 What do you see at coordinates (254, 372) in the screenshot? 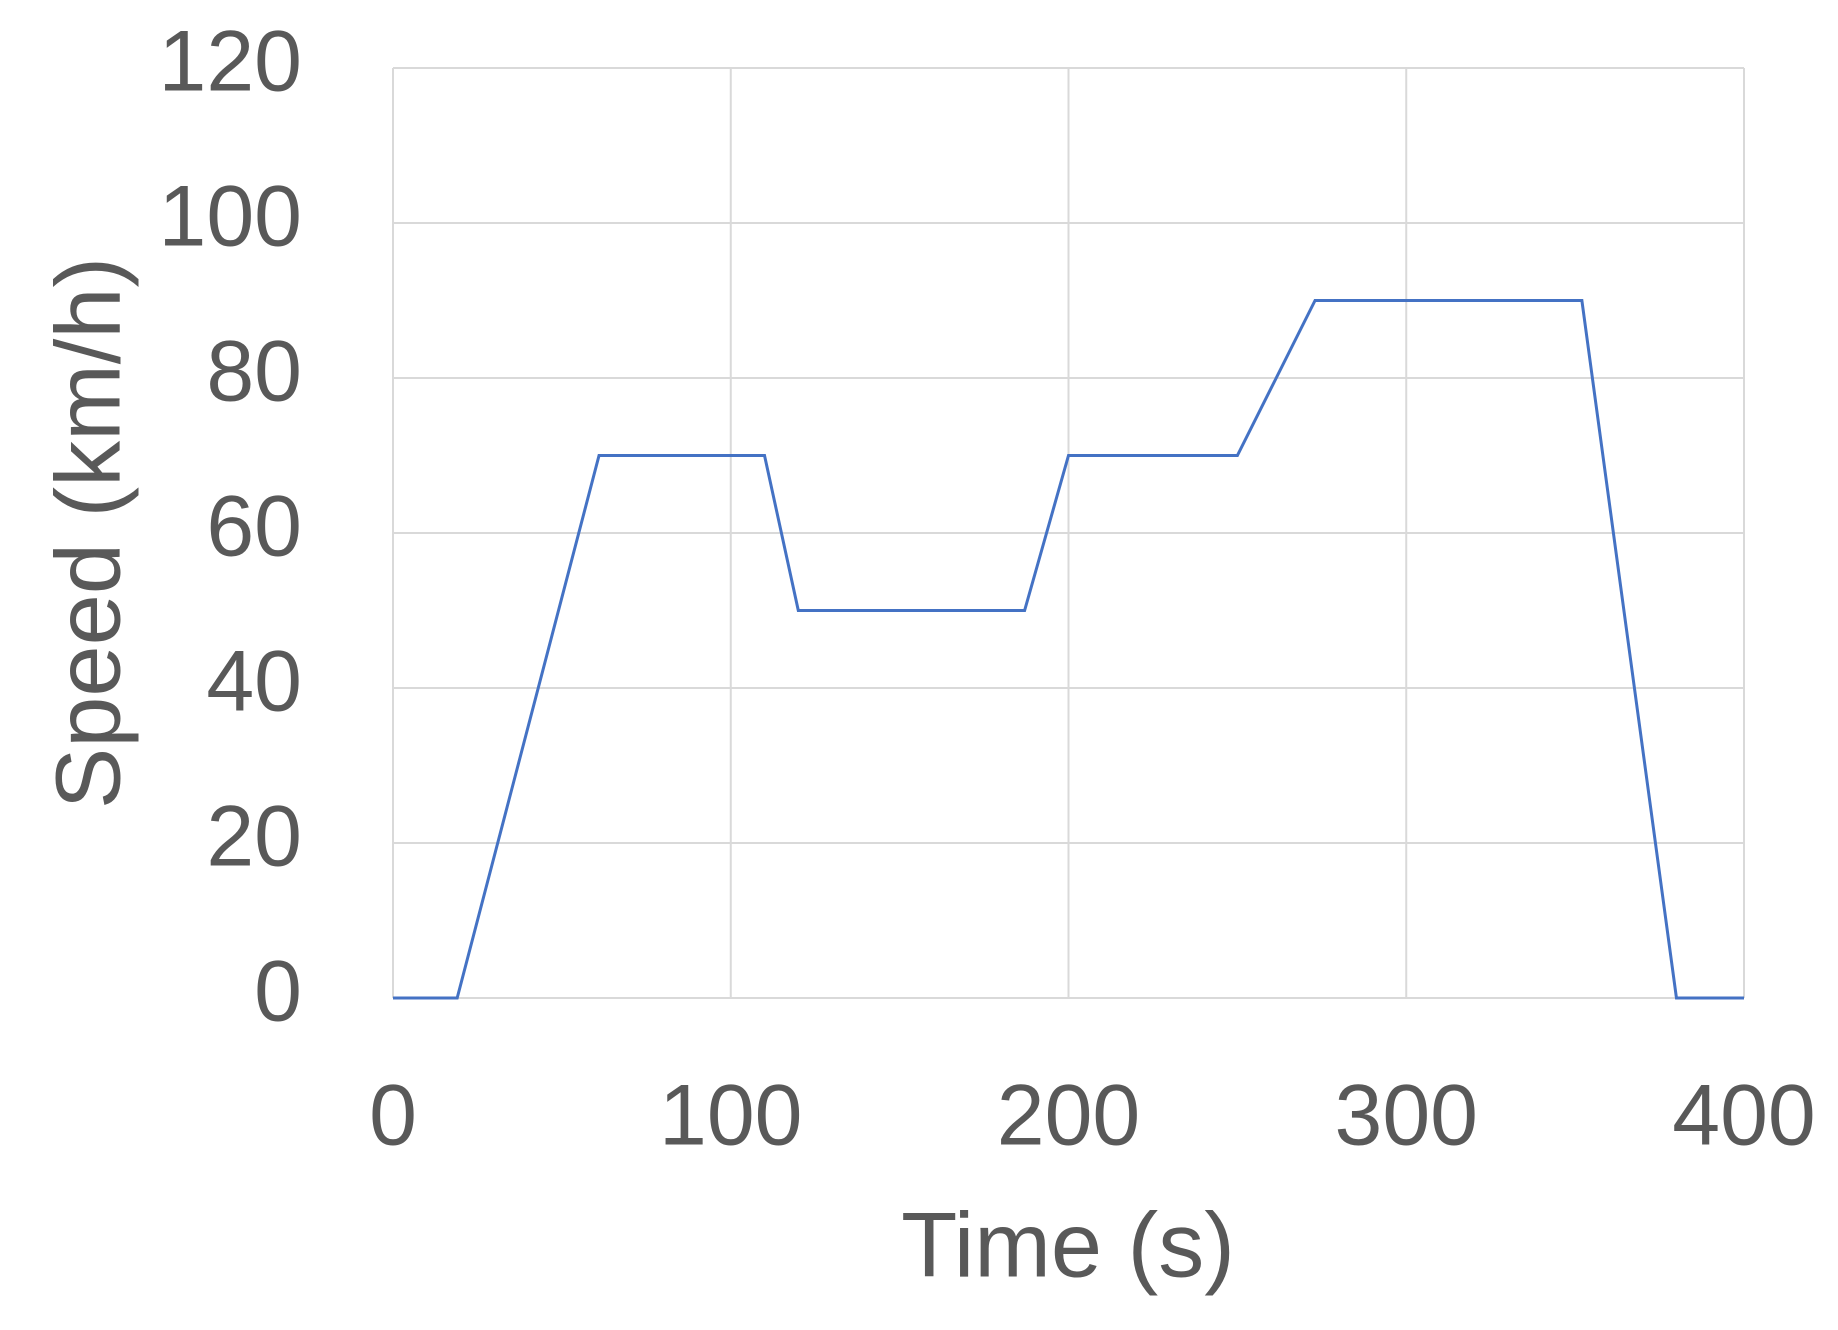
I see `y-tick-label: 80` at bounding box center [254, 372].